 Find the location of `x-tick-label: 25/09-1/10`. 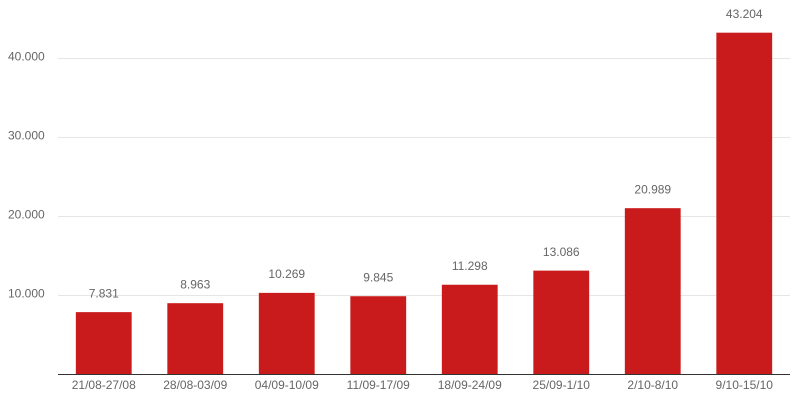

x-tick-label: 25/09-1/10 is located at coordinates (562, 385).